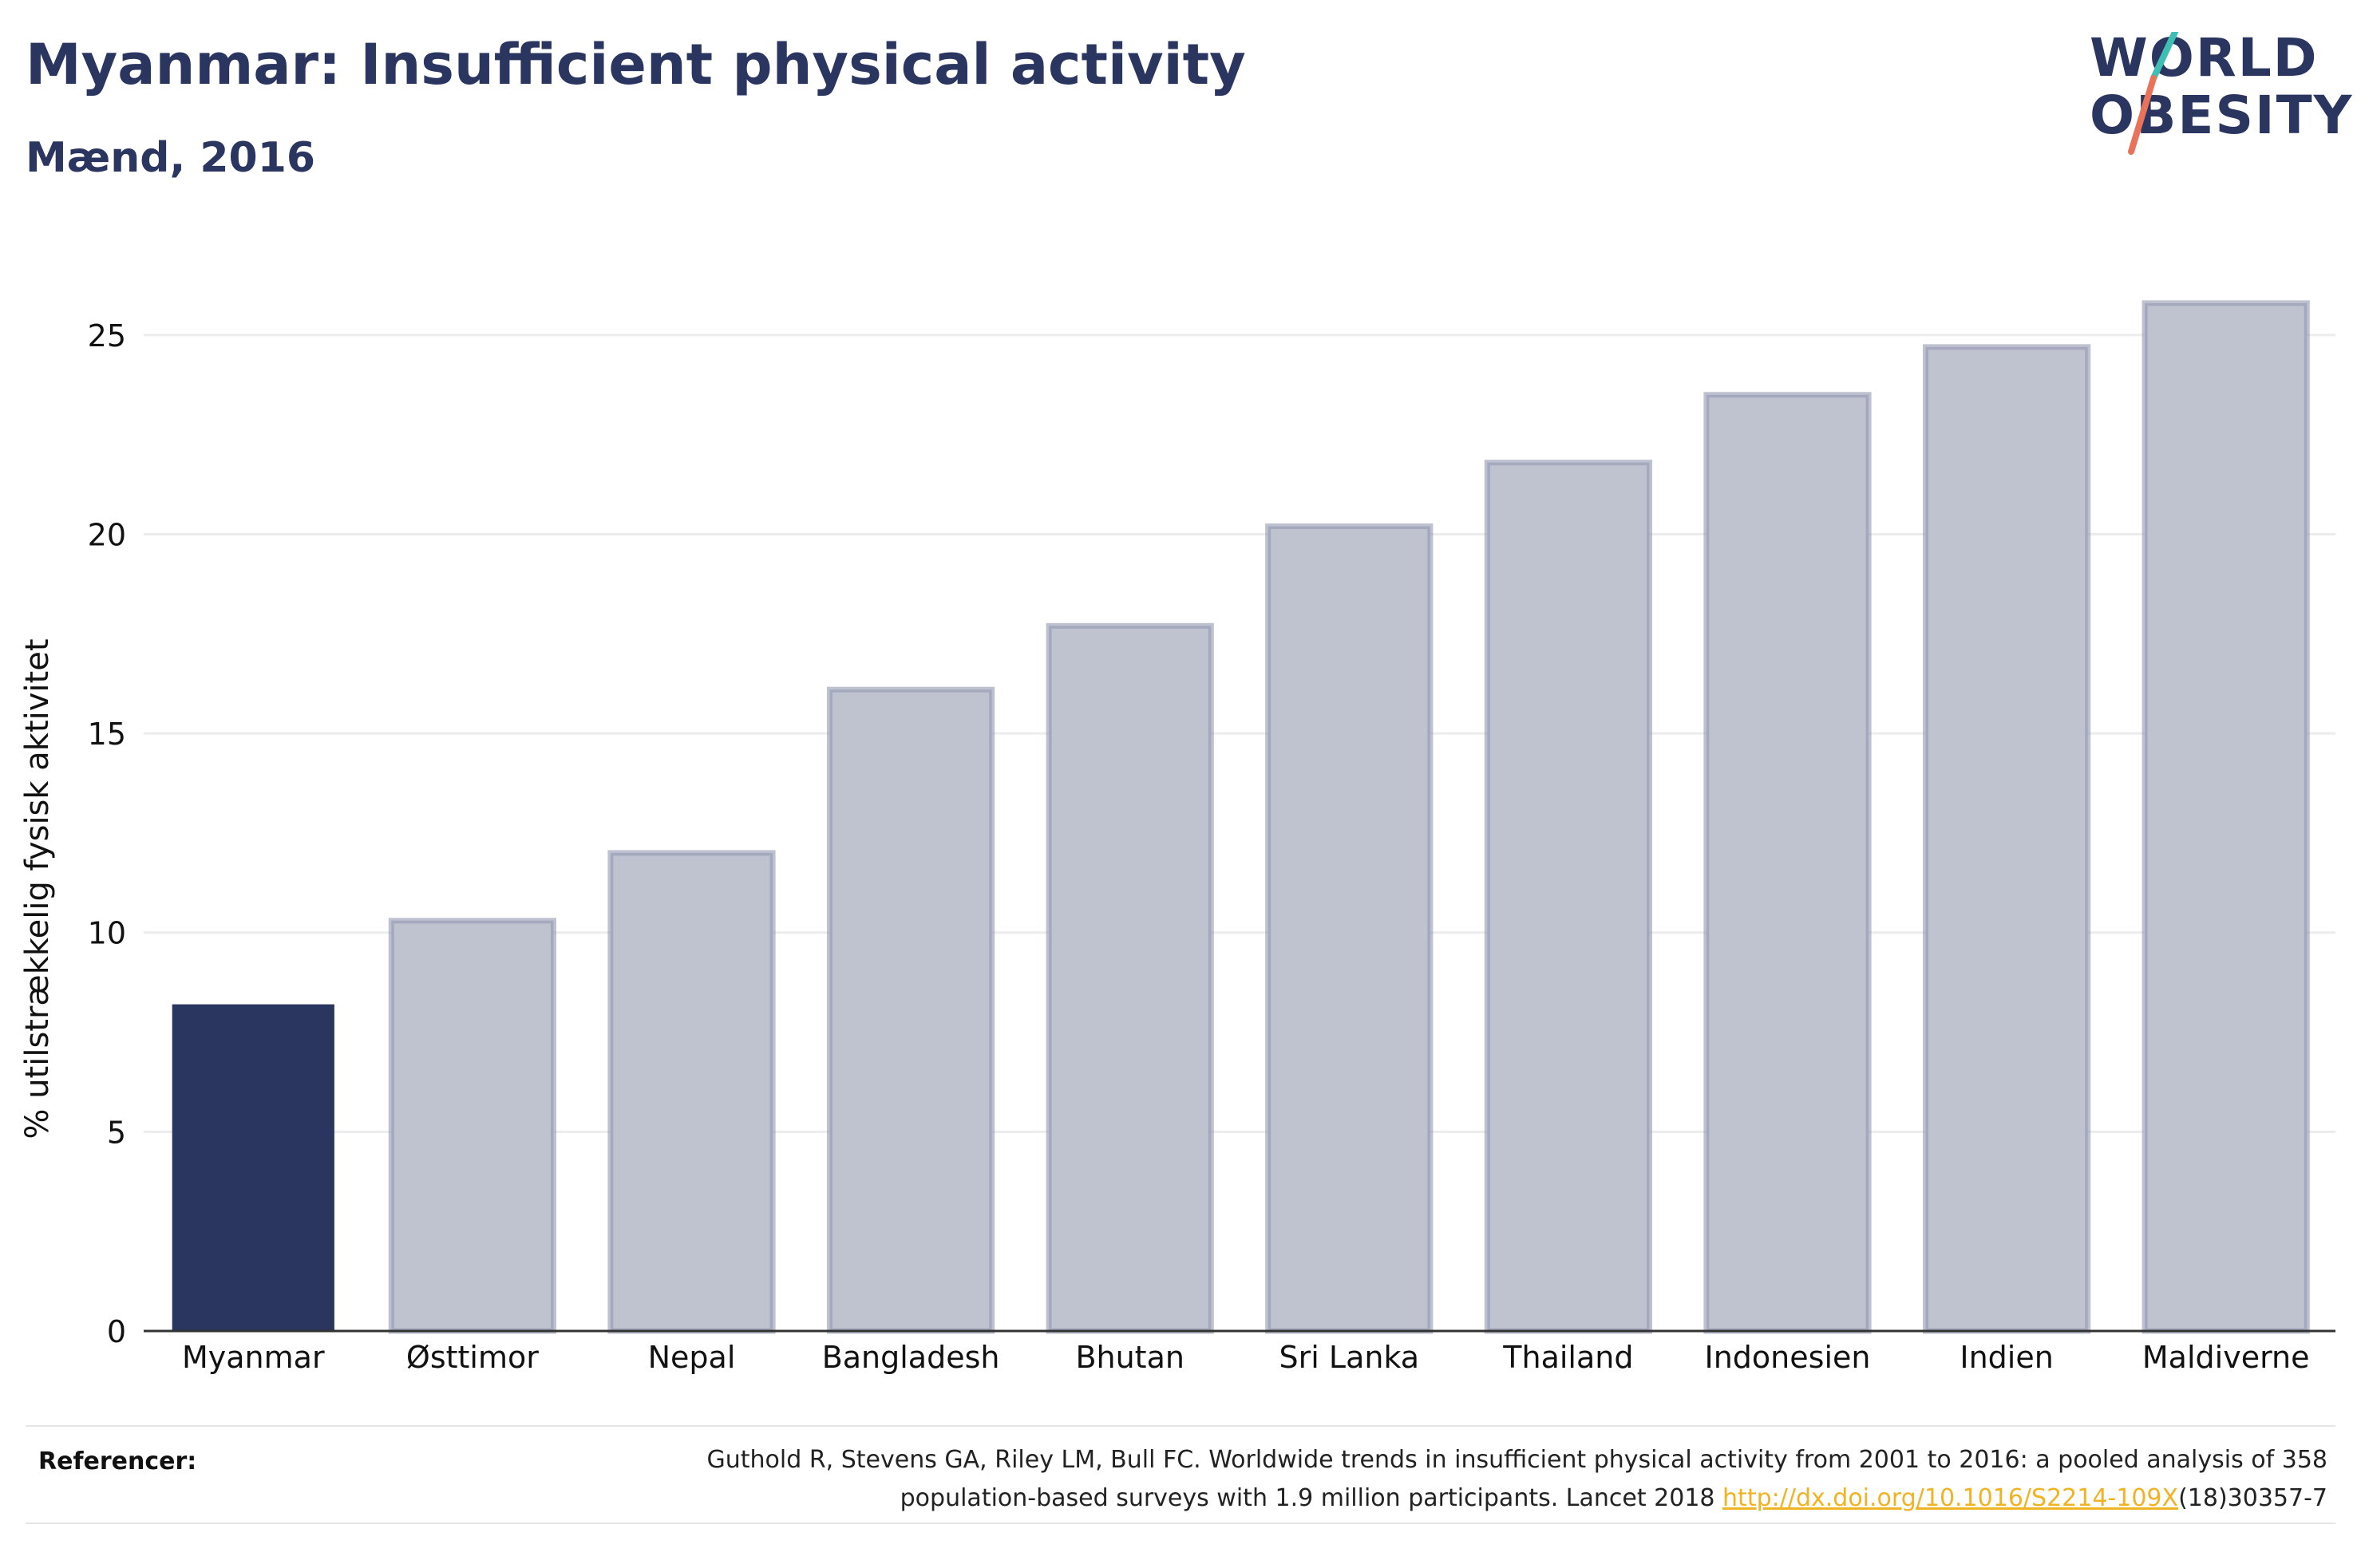  I want to click on y-tick-label: 0, so click(116, 1331).